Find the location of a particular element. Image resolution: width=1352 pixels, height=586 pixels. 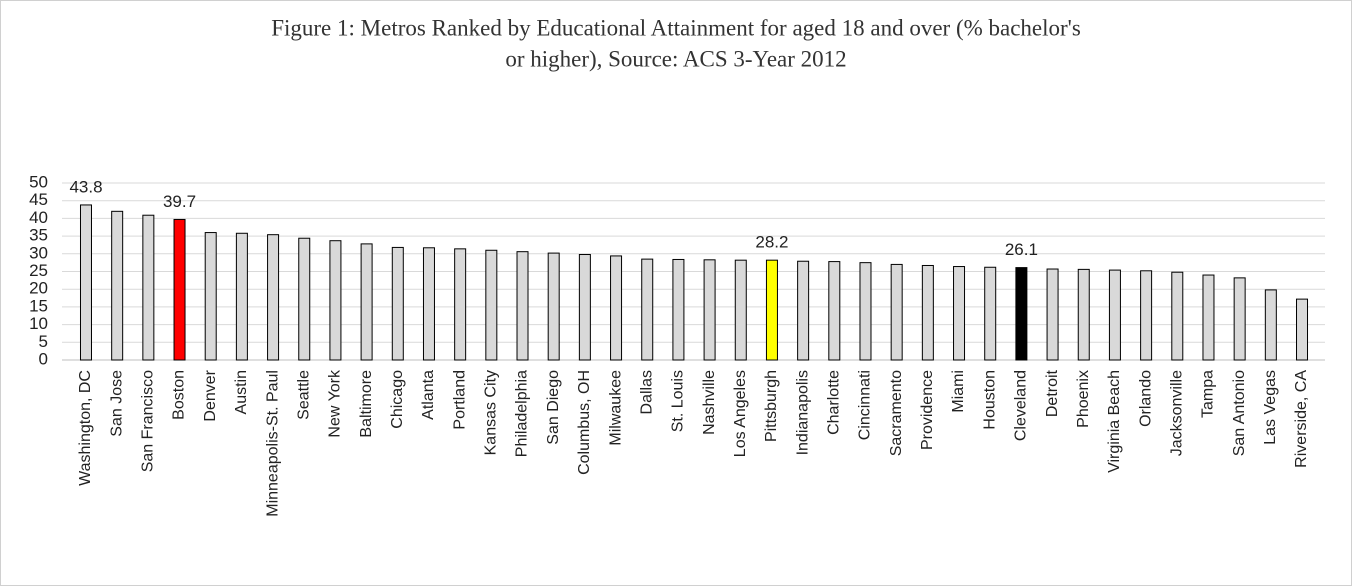

x-tick-label: Denver is located at coordinates (210, 395).